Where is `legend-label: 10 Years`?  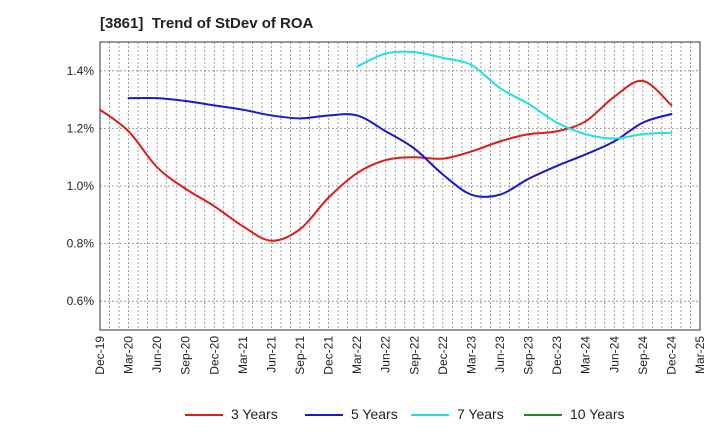 legend-label: 10 Years is located at coordinates (597, 414).